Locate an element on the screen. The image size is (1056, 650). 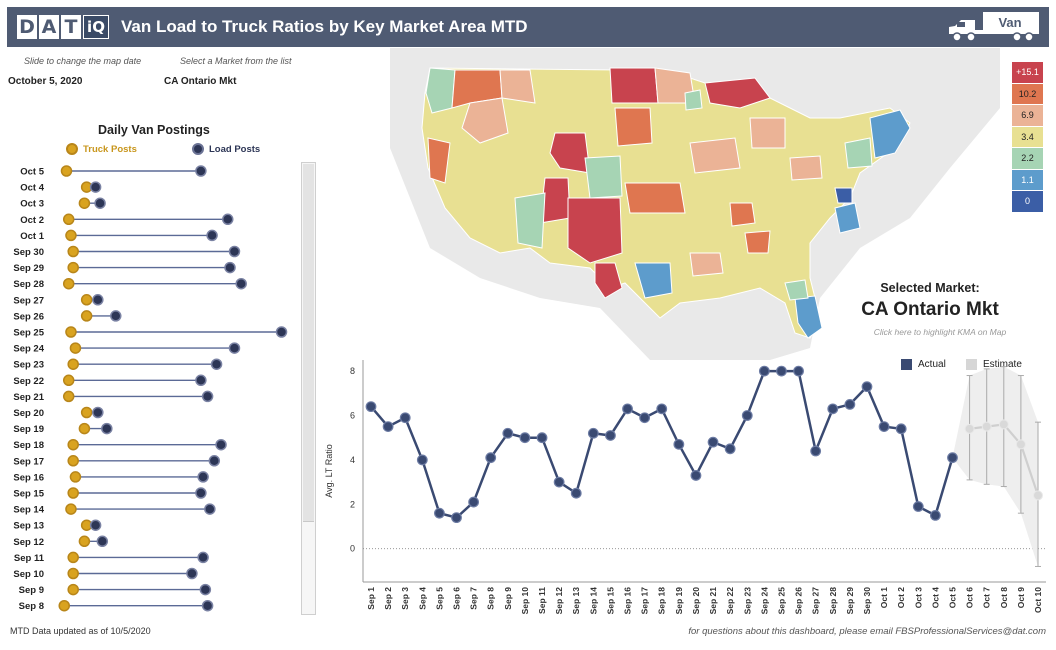
scrollbar-thumb is located at coordinates (308, 343).